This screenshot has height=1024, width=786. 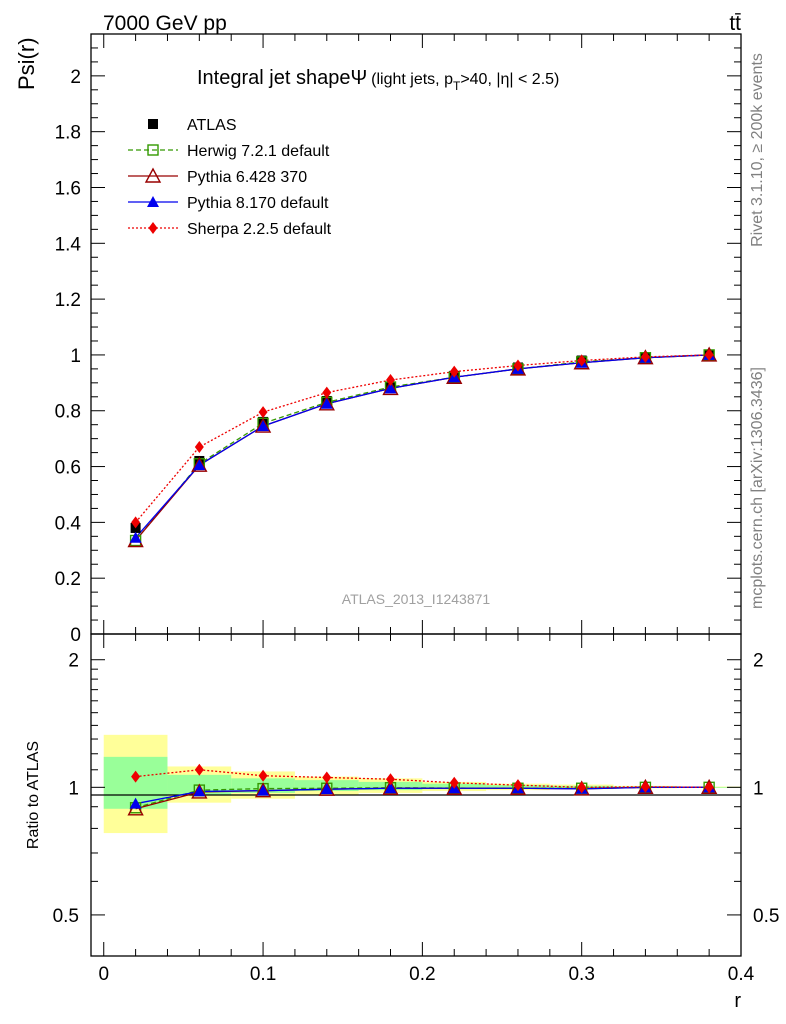 I want to click on rivet-label: Rivet 3.1.10, ≥ 200k events, so click(x=757, y=150).